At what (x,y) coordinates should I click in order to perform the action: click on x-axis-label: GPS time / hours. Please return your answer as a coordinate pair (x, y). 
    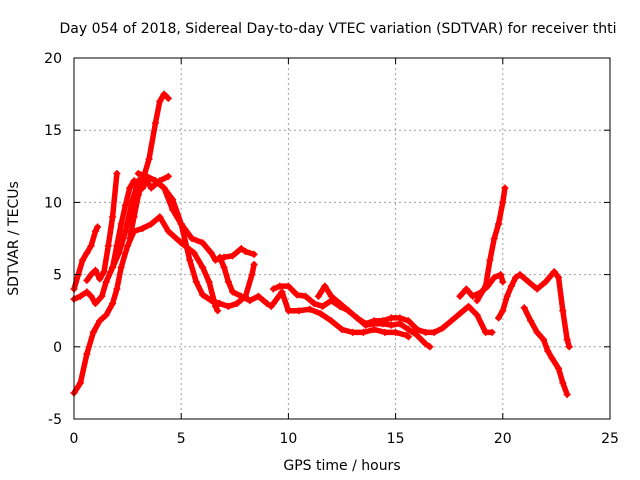
    Looking at the image, I should click on (341, 466).